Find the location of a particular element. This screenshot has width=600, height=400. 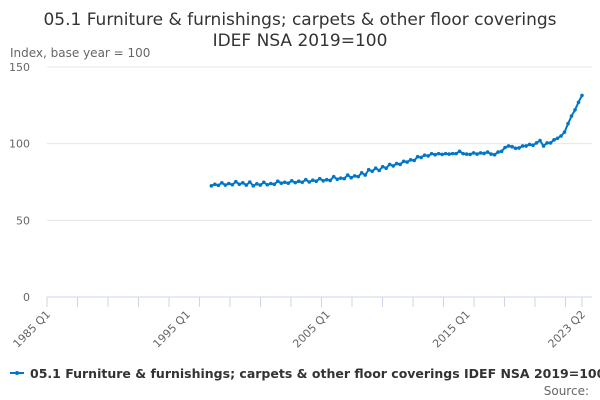

x-tick-label: 1985 Q1 is located at coordinates (32, 329).